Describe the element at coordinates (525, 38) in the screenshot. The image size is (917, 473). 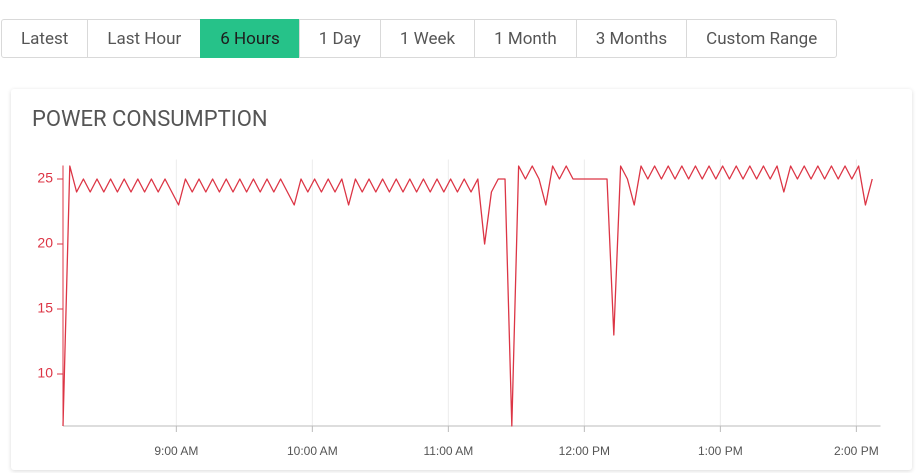
I see `tab: 1 Month` at that location.